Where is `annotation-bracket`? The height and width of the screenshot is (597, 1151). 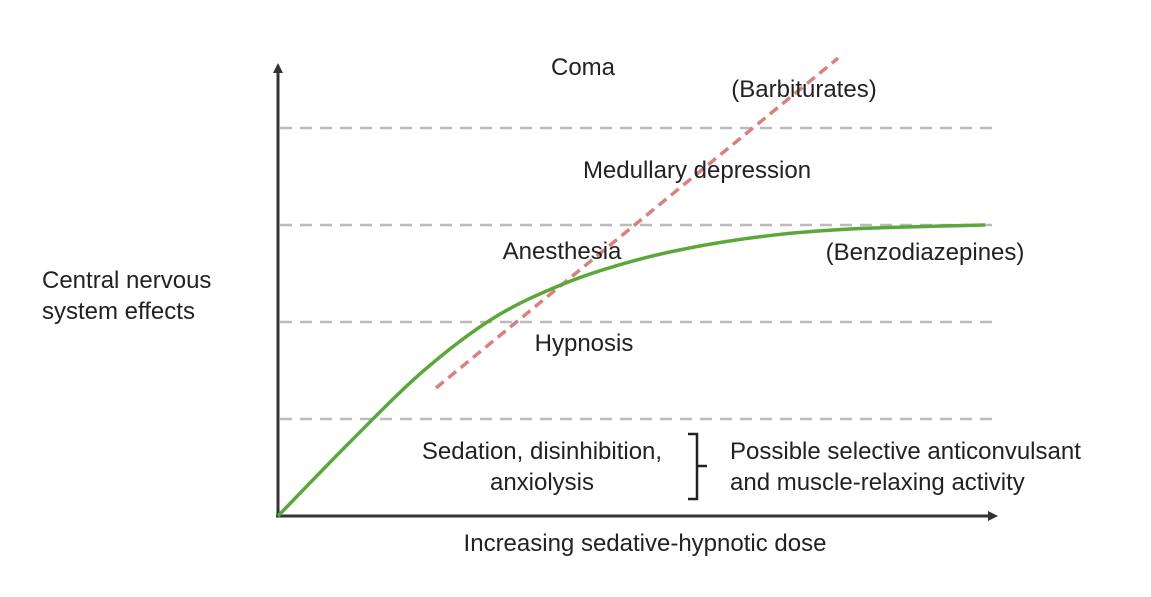 annotation-bracket is located at coordinates (697, 466).